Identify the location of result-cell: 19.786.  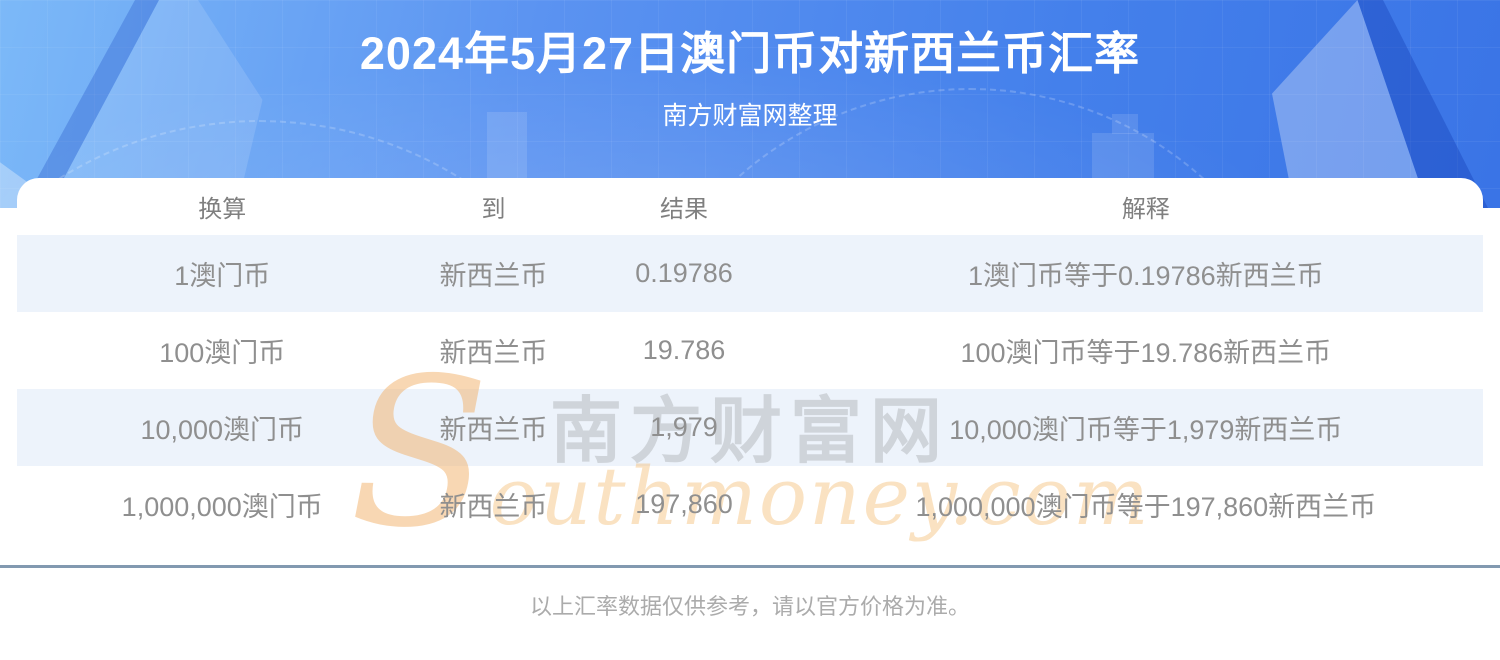
(684, 350).